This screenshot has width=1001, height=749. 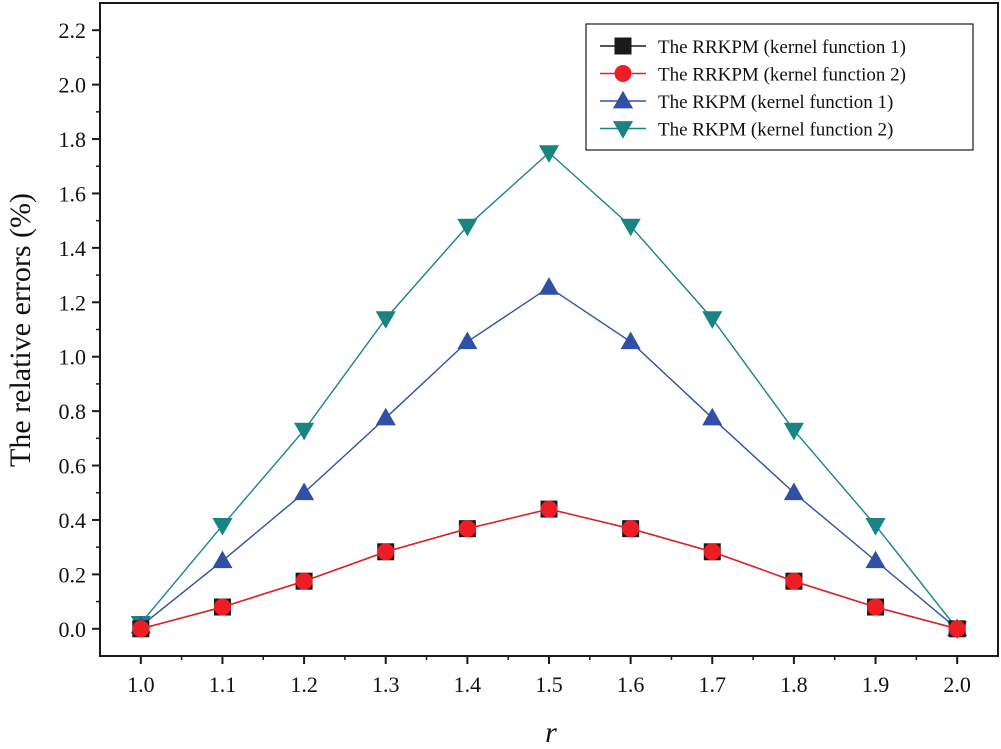 What do you see at coordinates (957, 684) in the screenshot?
I see `x-tick-label: 2.0` at bounding box center [957, 684].